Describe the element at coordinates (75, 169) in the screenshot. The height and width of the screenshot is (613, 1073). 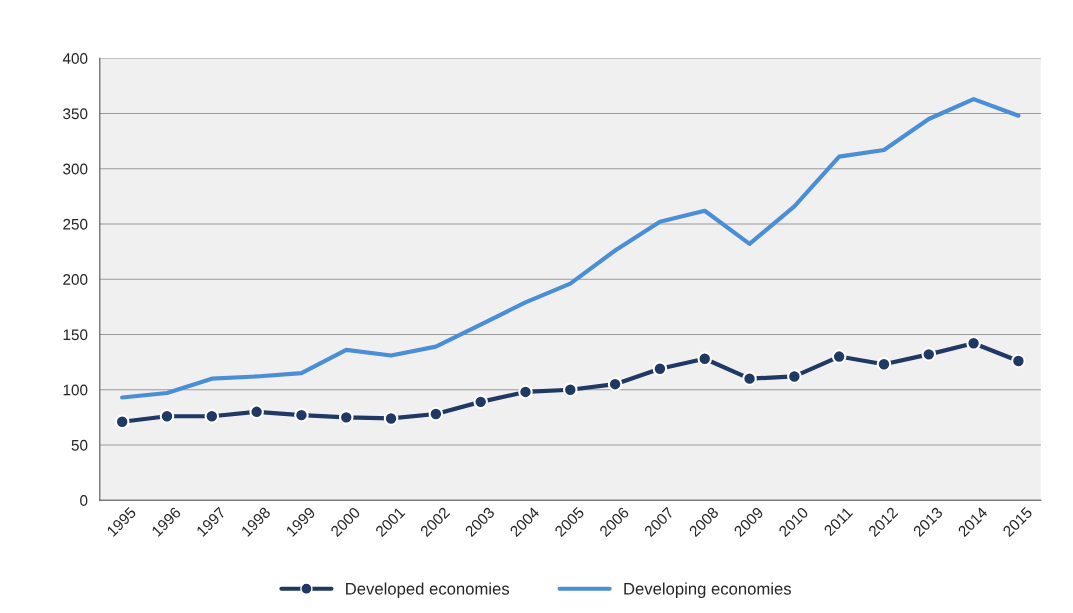
I see `y-tick-label: 300` at that location.